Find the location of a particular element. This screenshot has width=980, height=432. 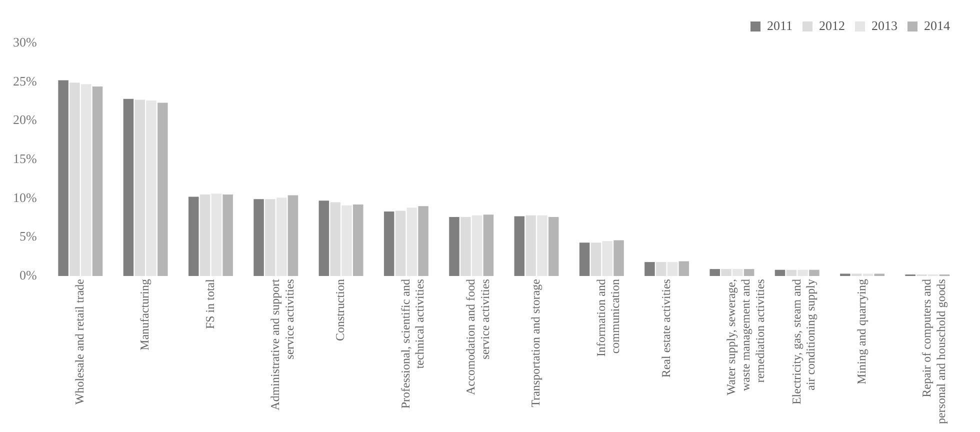

x-tick-label: Administrative and support service activities is located at coordinates (282, 344).